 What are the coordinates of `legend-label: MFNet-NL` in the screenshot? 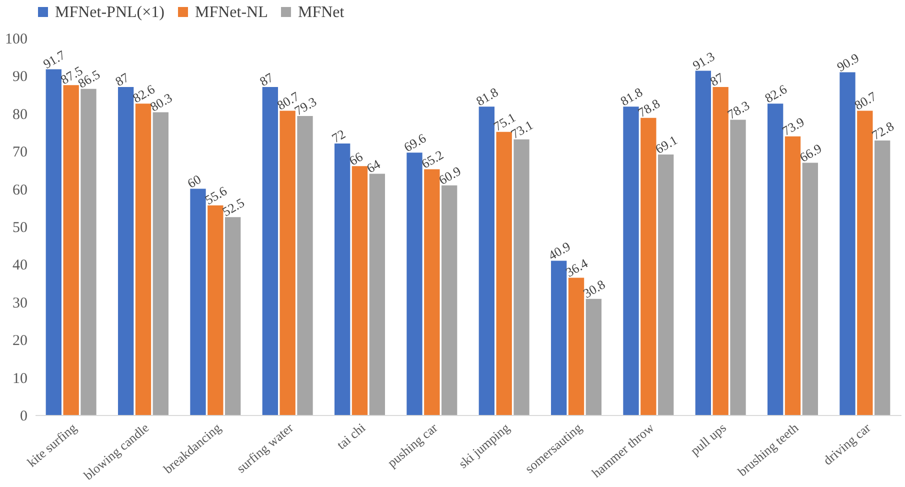 It's located at (231, 12).